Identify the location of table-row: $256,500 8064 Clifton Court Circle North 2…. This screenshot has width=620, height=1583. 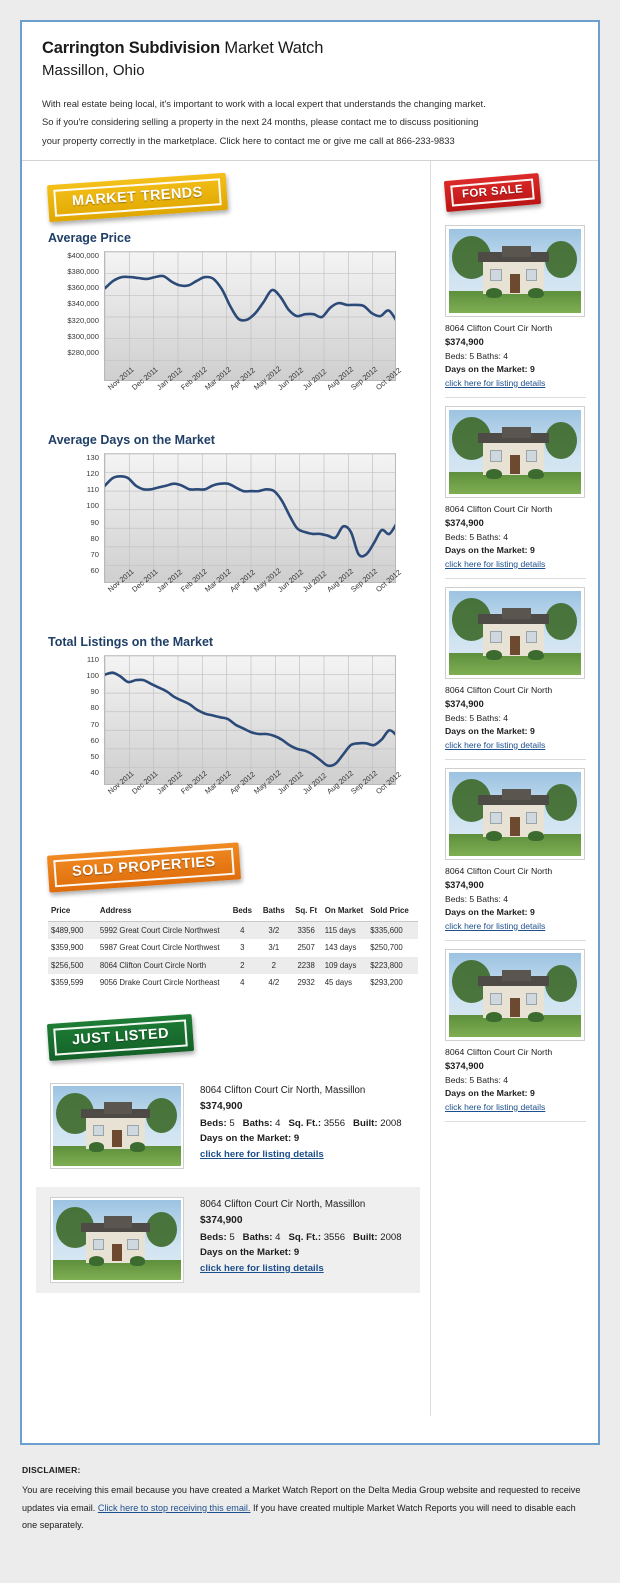
(233, 965).